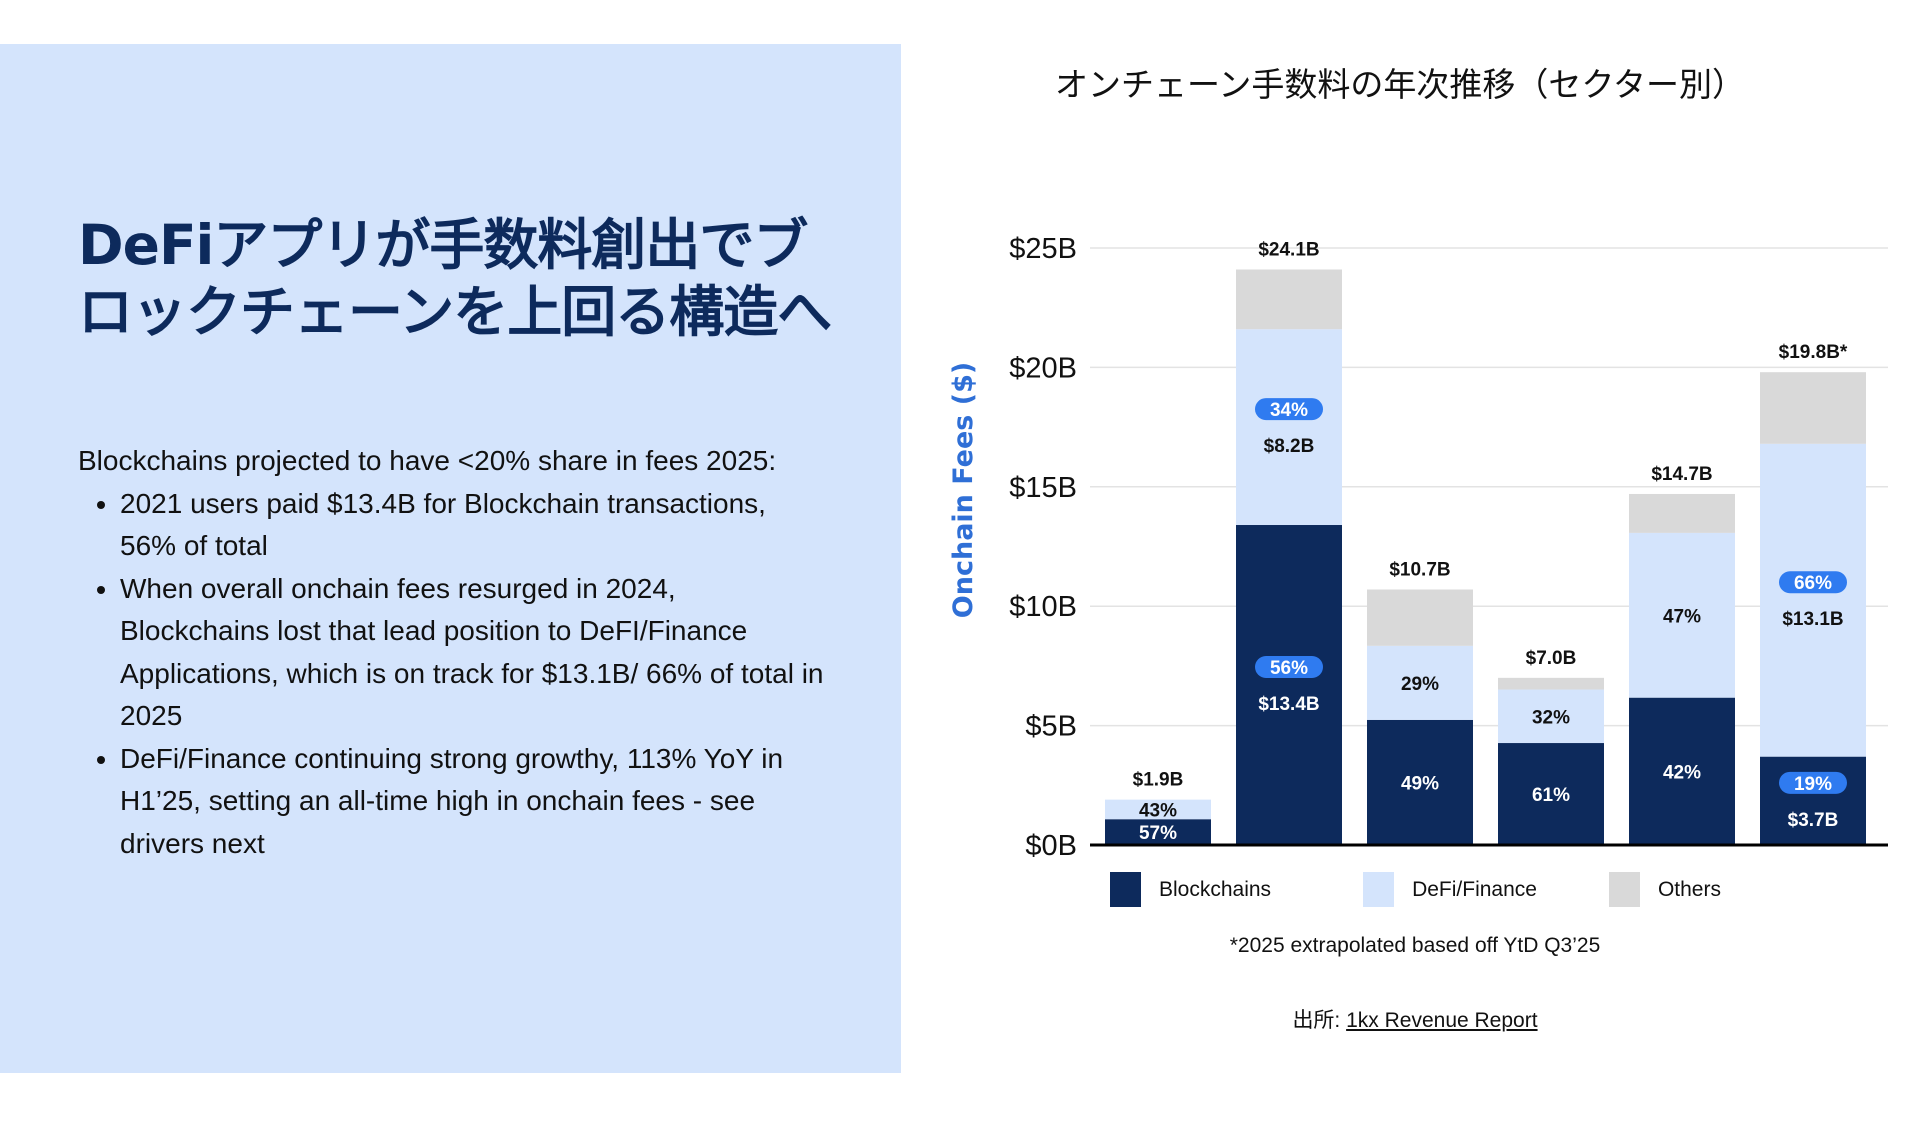  Describe the element at coordinates (1288, 249) in the screenshot. I see `bar-total-label: $24.1B` at that location.